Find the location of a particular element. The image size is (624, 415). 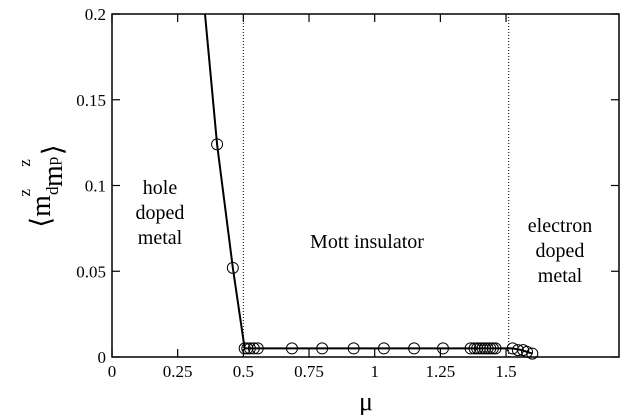

y-axis-label-part: ⟨m is located at coordinates (41, 211).